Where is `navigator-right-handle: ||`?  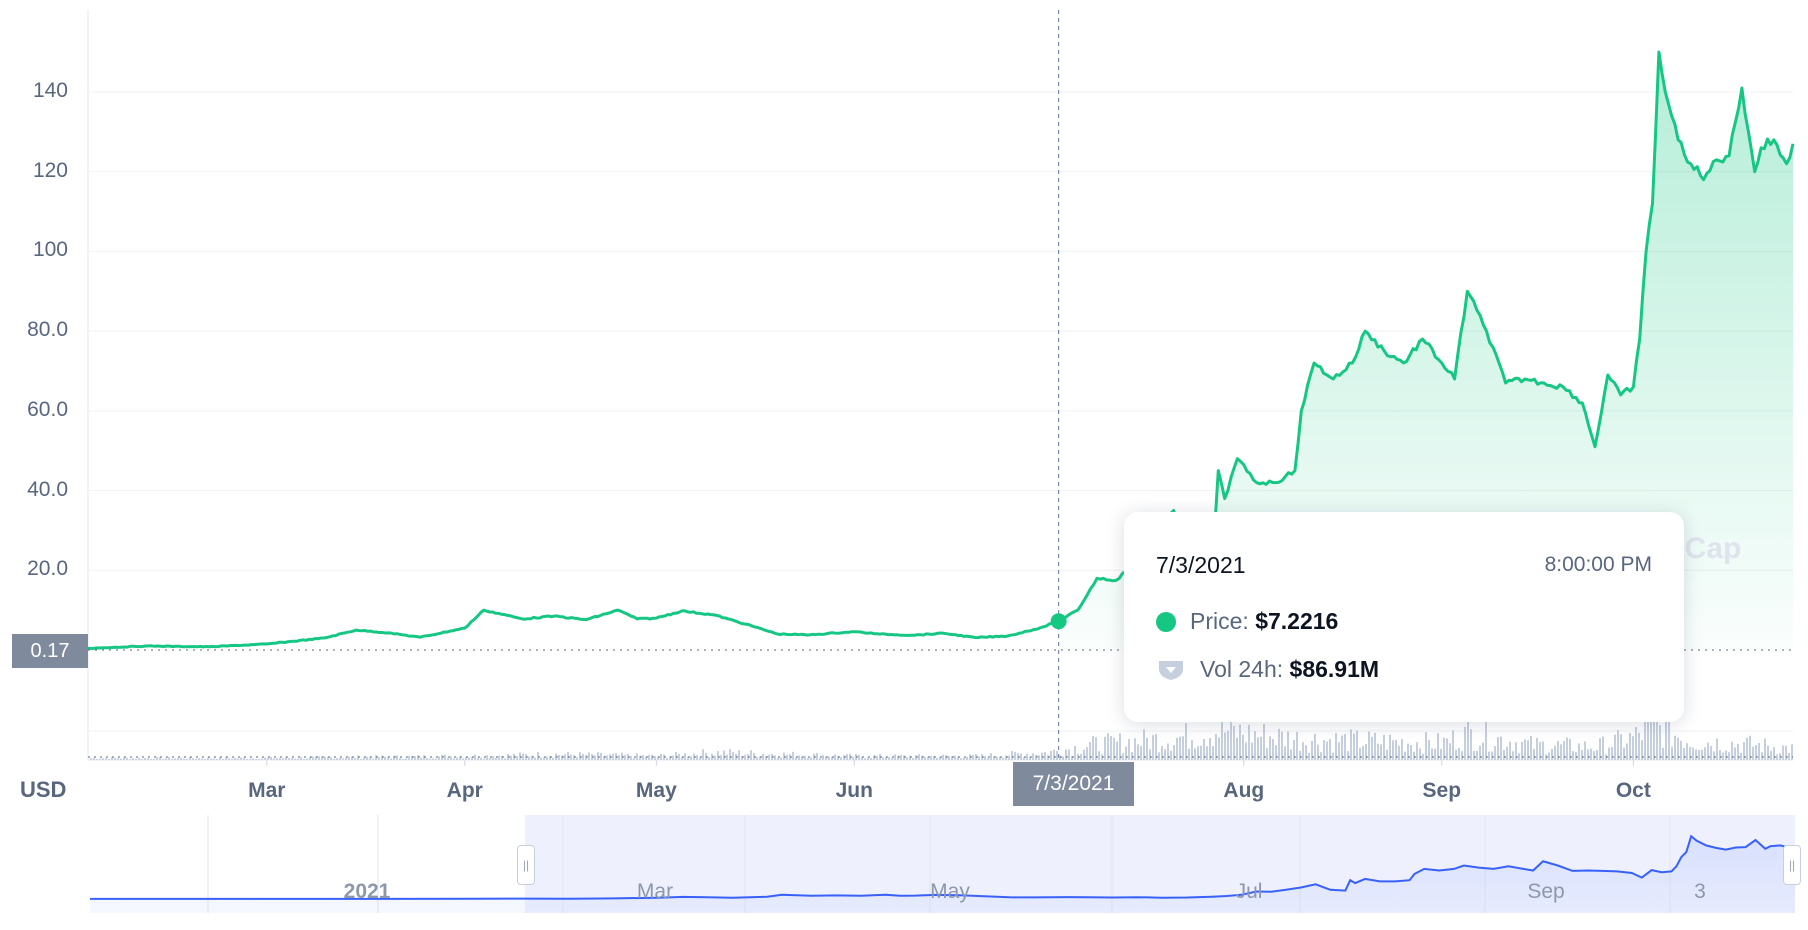
navigator-right-handle: || is located at coordinates (1792, 865).